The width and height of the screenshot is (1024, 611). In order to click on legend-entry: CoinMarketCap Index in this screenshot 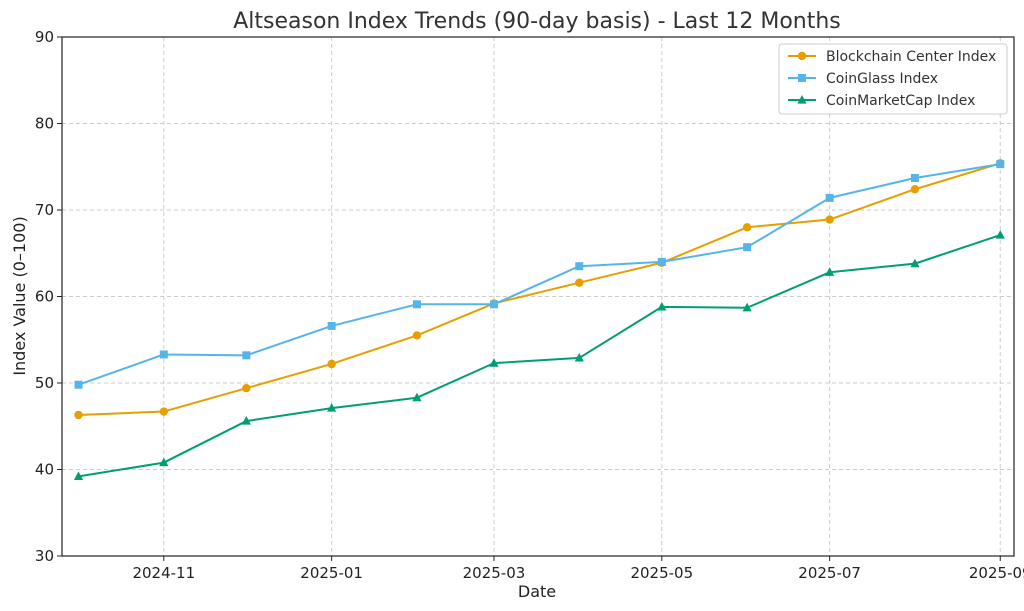, I will do `click(881, 101)`.